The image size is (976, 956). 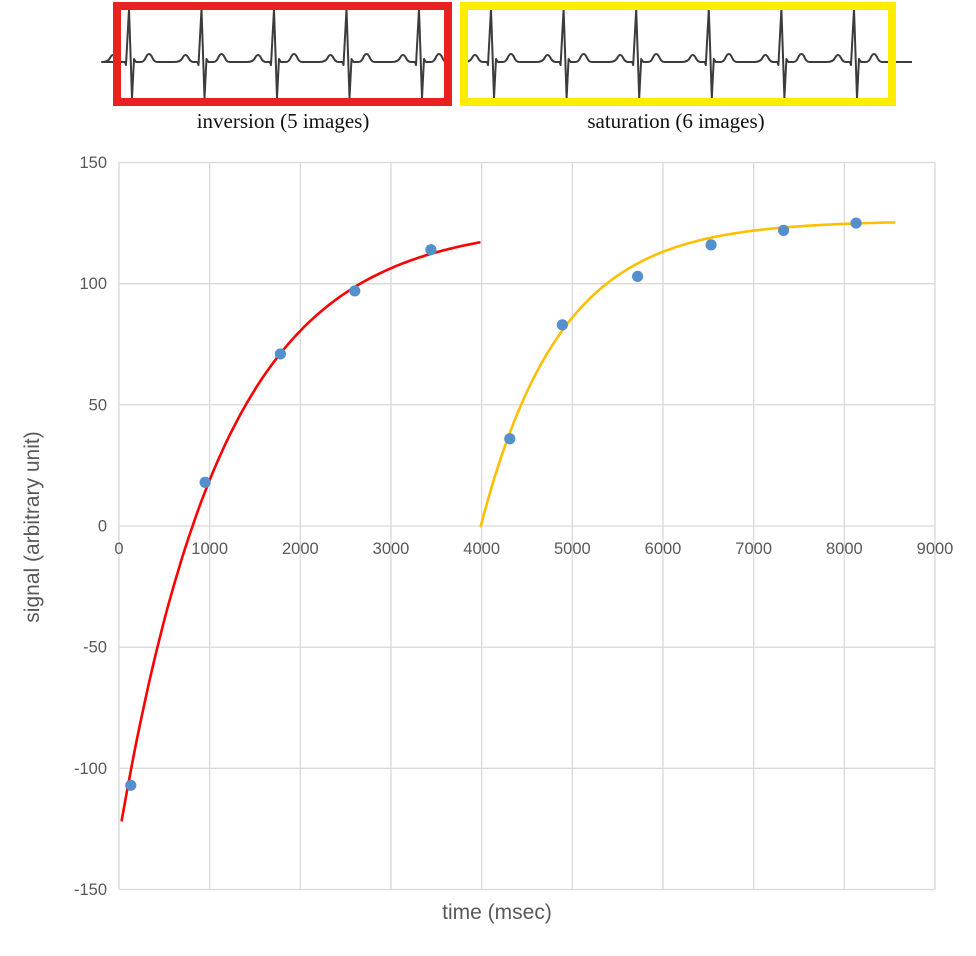 I want to click on x-axis-title: time (msec), so click(x=497, y=912).